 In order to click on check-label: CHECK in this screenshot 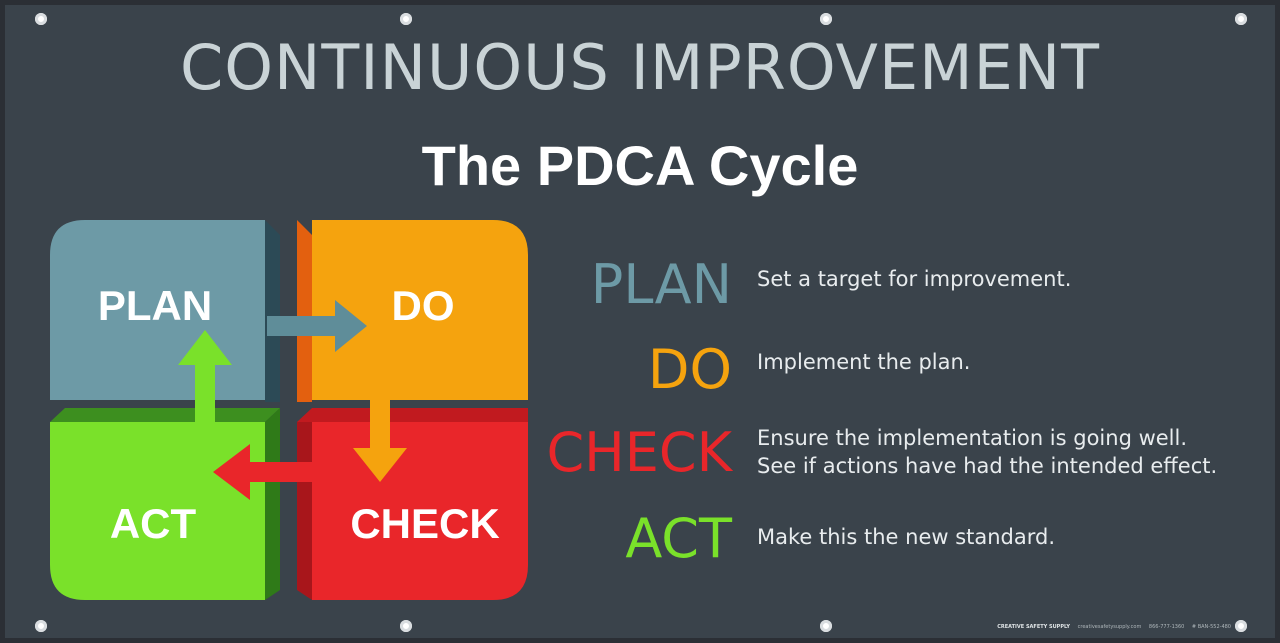, I will do `click(424, 523)`.